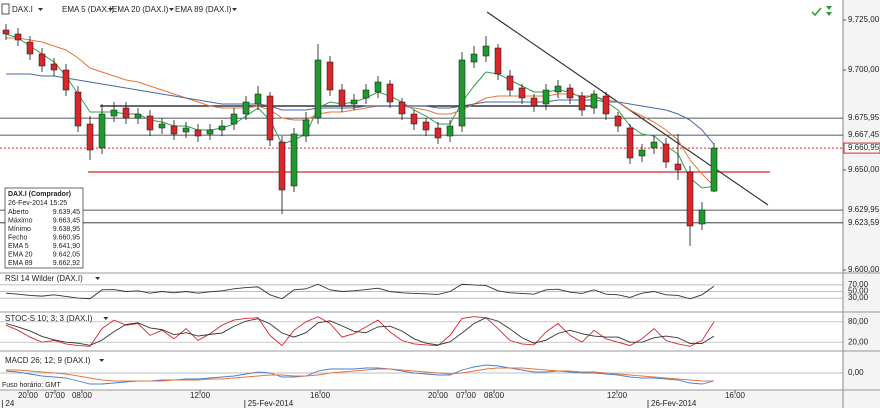 The height and width of the screenshot is (408, 880). I want to click on info-key: Fecho, so click(18, 237).